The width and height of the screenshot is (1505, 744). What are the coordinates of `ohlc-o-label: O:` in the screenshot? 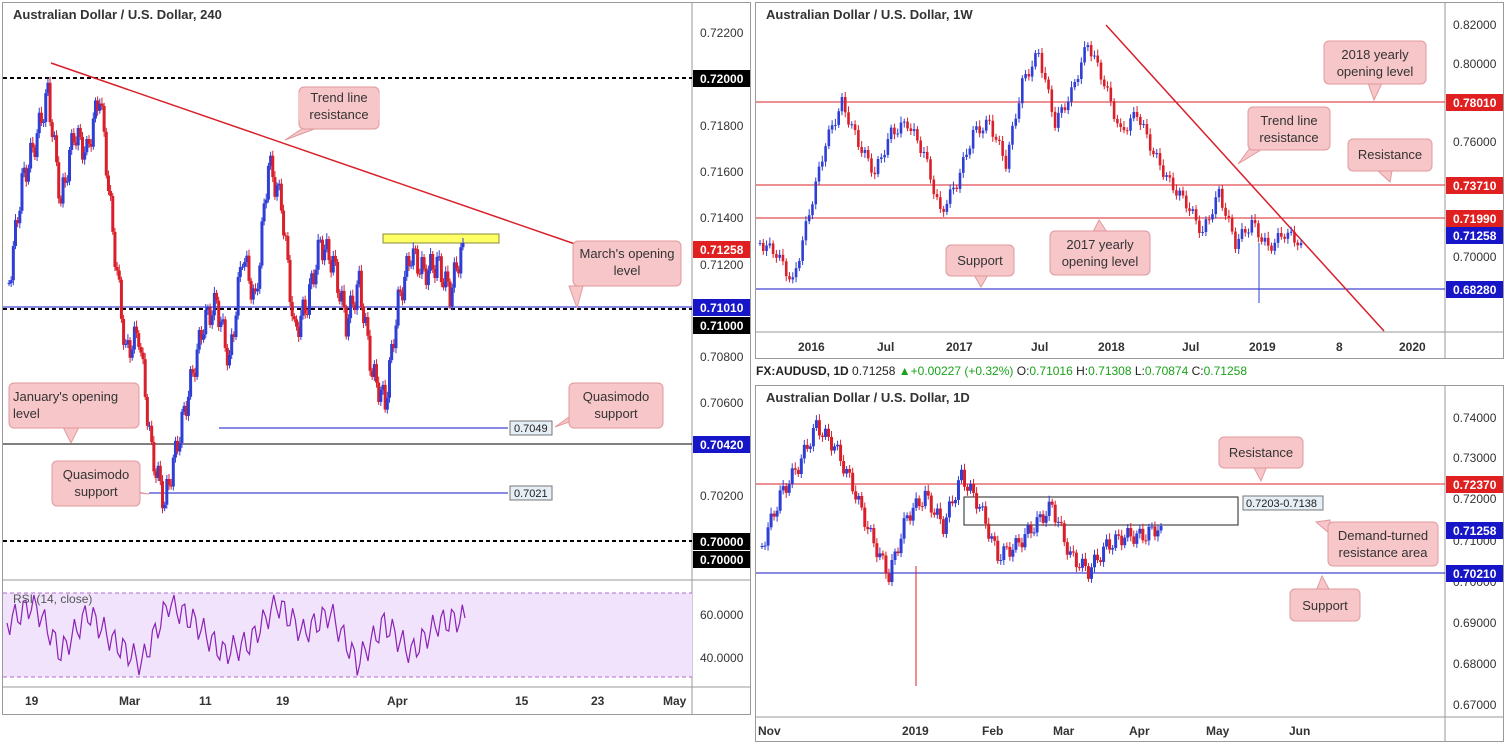 It's located at (1023, 371).